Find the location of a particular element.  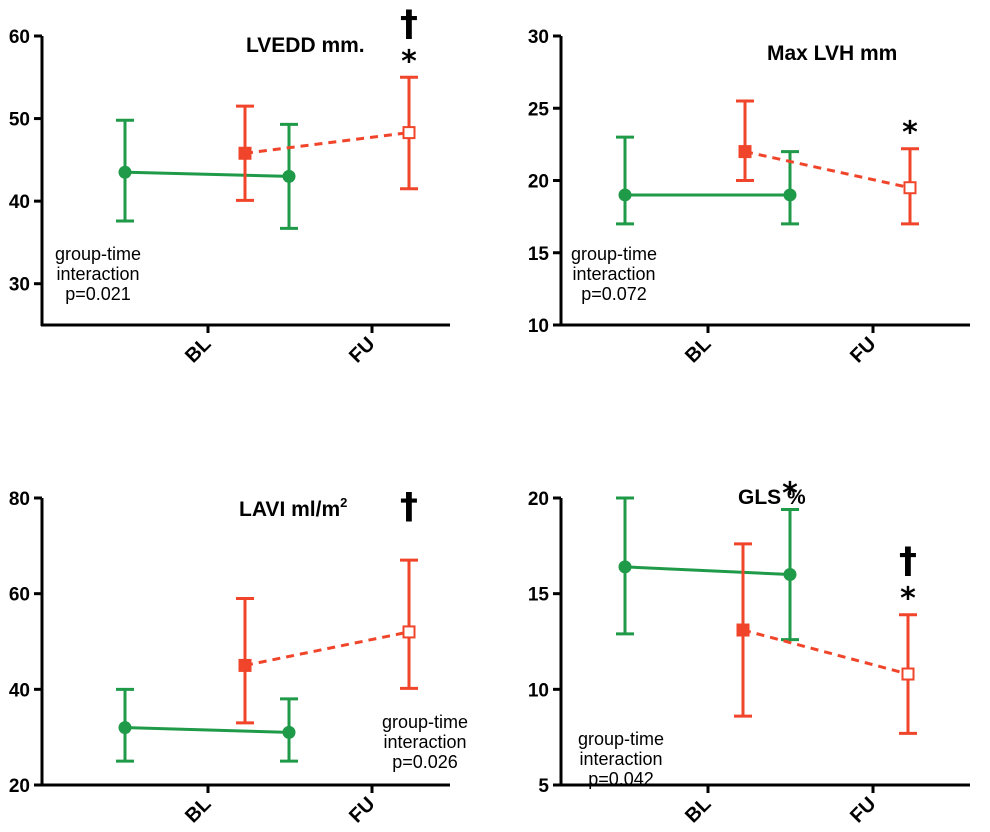

chart-title-text: LVEDD mm. is located at coordinates (305, 45).